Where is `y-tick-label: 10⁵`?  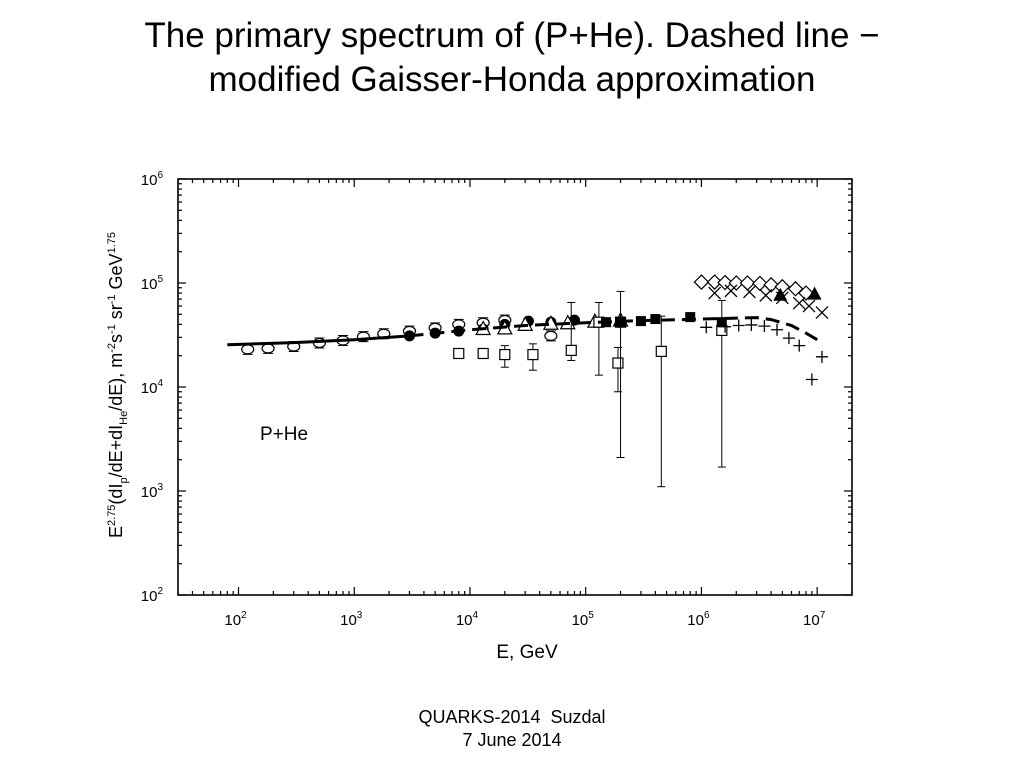
y-tick-label: 10⁵ is located at coordinates (152, 283).